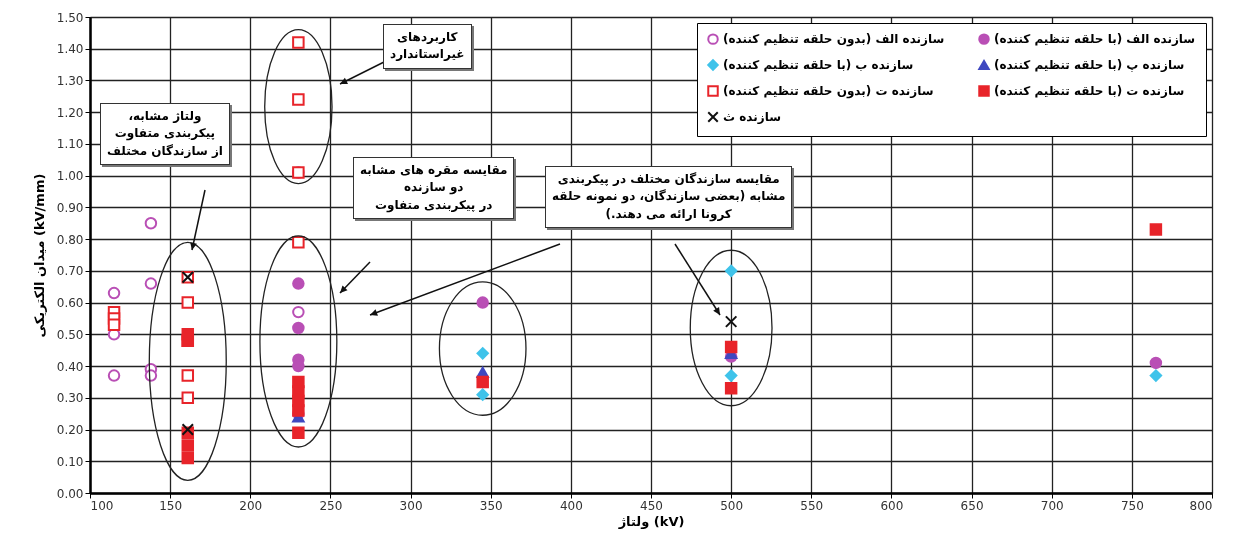 The width and height of the screenshot is (1233, 553). What do you see at coordinates (411, 505) in the screenshot?
I see `x-tick-label: 300` at bounding box center [411, 505].